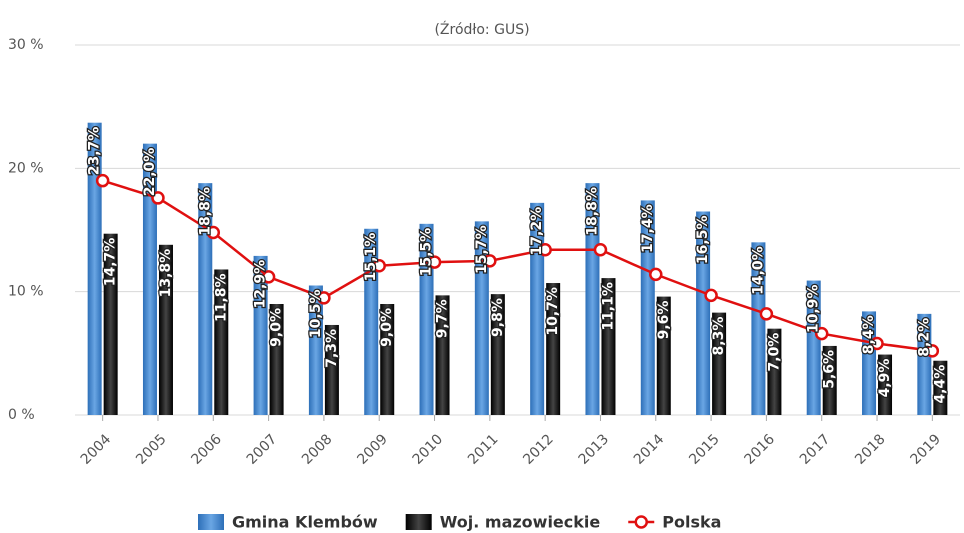  What do you see at coordinates (21, 415) in the screenshot?
I see `y-tick-label: 0 %` at bounding box center [21, 415].